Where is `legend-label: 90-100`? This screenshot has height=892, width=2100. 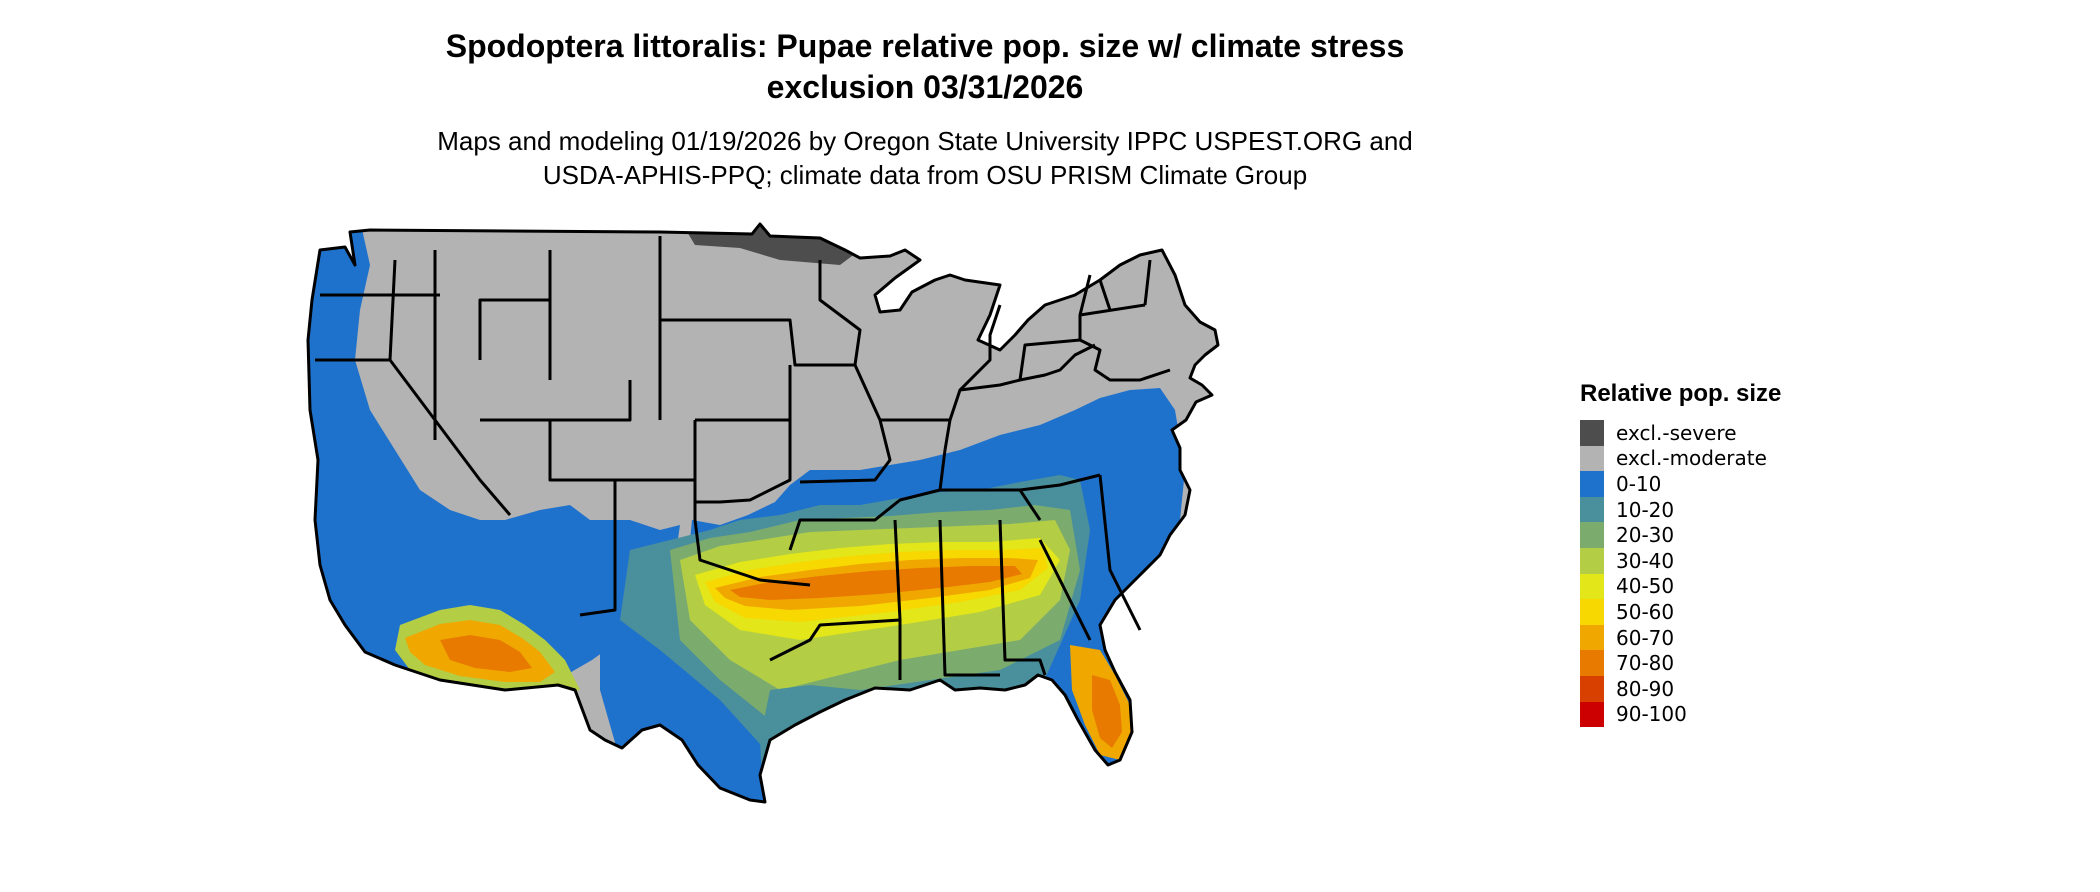 legend-label: 90-100 is located at coordinates (1651, 714).